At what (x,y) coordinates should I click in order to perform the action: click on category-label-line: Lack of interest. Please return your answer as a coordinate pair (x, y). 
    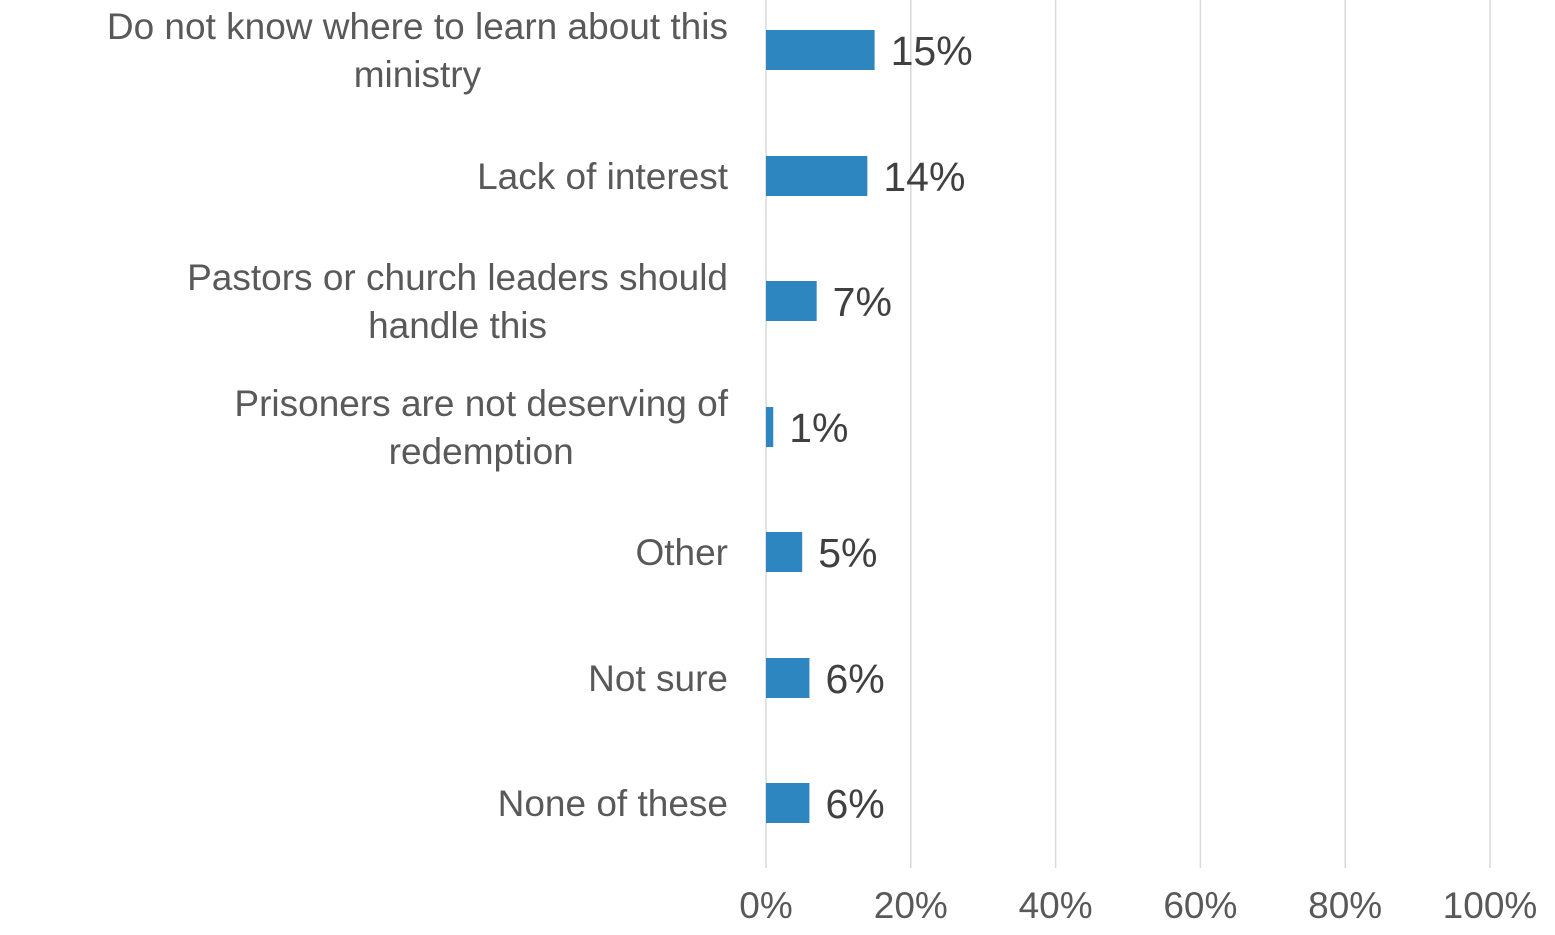
    Looking at the image, I should click on (603, 176).